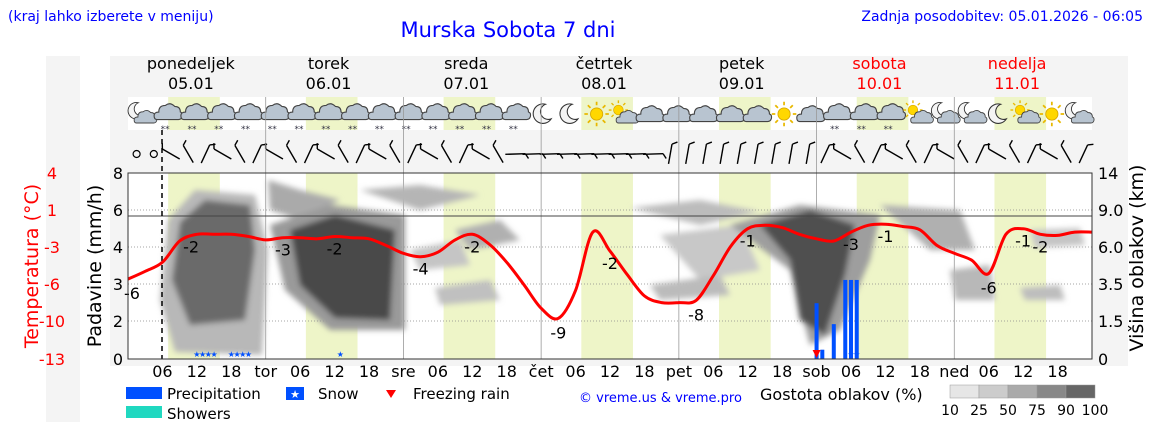  What do you see at coordinates (879, 63) in the screenshot?
I see `day-name: sobota` at bounding box center [879, 63].